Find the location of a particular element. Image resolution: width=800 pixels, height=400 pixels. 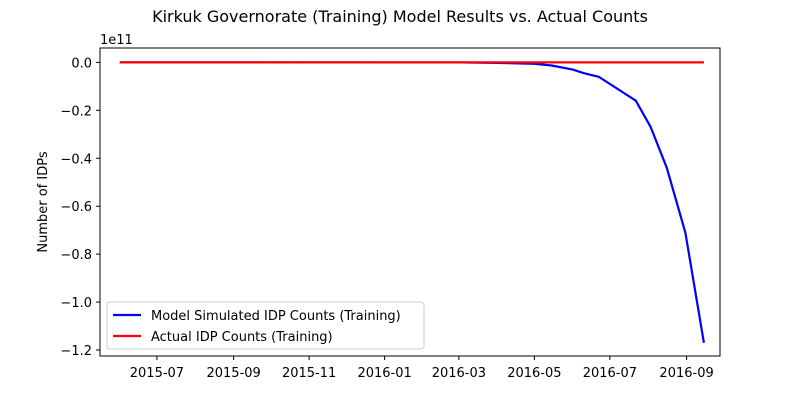

y-tick-label: −1.0 is located at coordinates (76, 303).